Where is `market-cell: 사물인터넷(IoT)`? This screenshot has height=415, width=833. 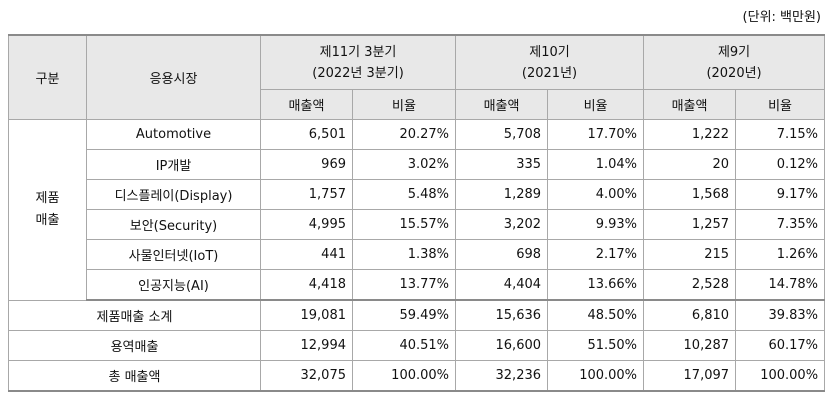
market-cell: 사물인터넷(IoT) is located at coordinates (173, 254).